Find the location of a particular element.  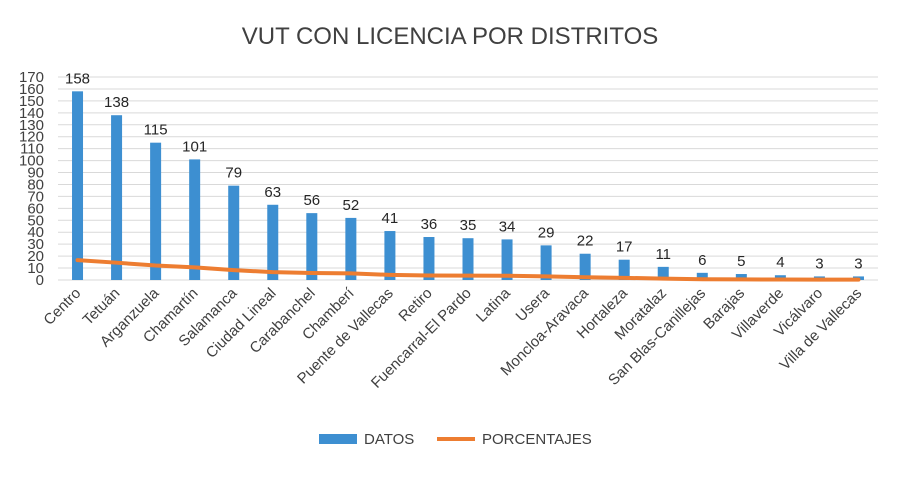

y-tick-label: 150 is located at coordinates (31, 101).